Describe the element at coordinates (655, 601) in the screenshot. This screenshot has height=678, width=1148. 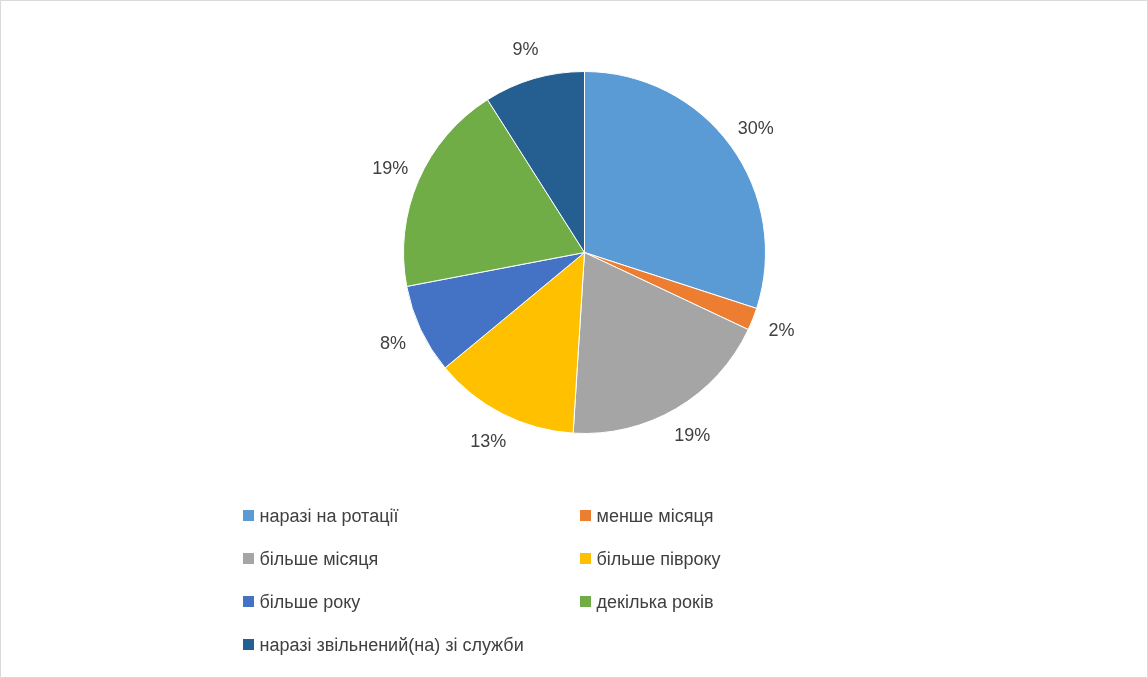
I see `legend-label: декілька років` at that location.